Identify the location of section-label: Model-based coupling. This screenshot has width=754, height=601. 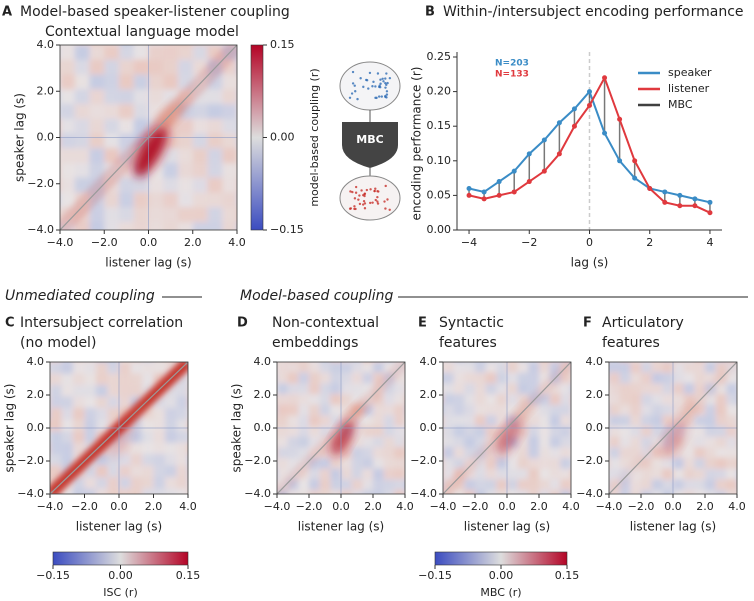
(316, 296).